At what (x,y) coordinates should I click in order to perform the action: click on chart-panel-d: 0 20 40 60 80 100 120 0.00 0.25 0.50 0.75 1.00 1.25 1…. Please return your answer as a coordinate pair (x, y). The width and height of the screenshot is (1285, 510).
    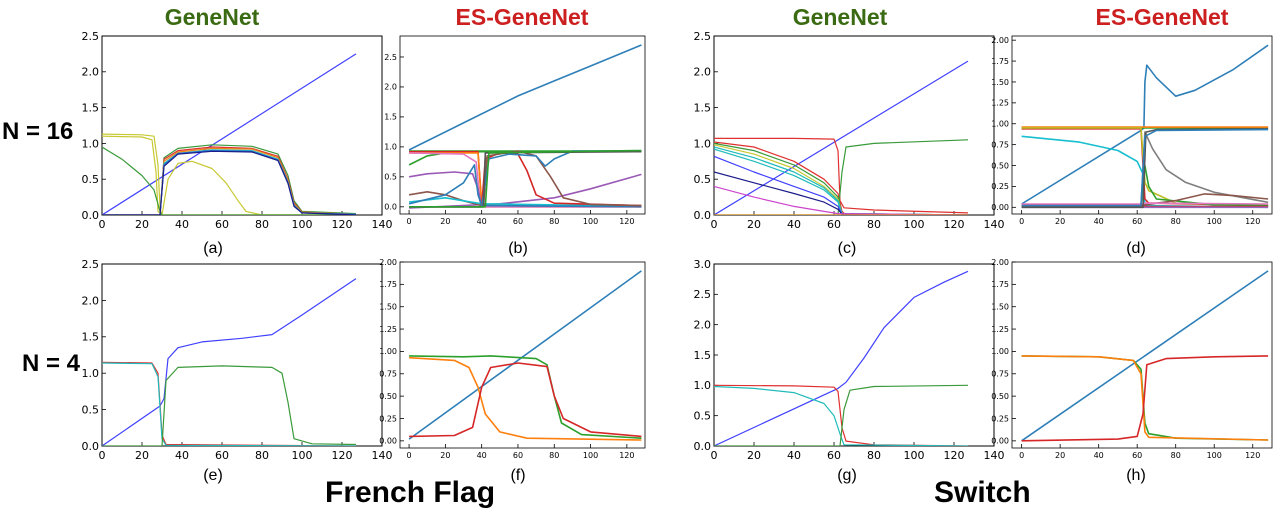
    Looking at the image, I should click on (1130, 132).